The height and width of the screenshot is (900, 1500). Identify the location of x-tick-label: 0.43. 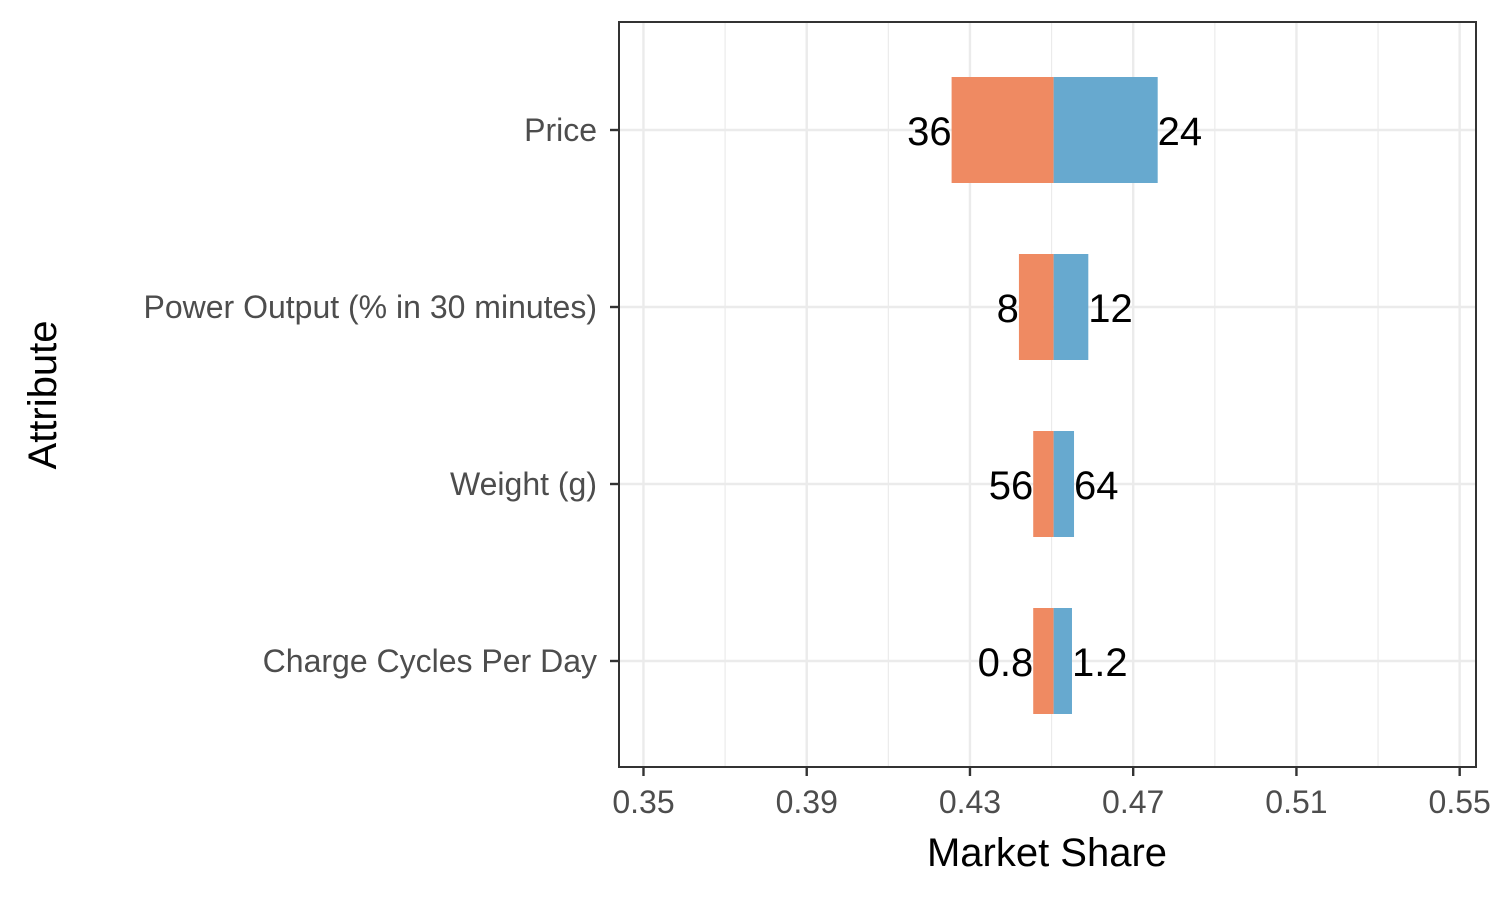
(970, 802).